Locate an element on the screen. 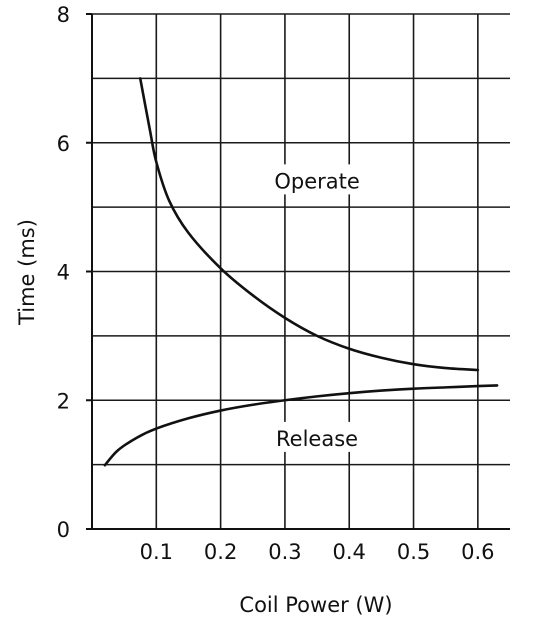 This screenshot has width=537, height=628. series-label-operate: Operate is located at coordinates (317, 179).